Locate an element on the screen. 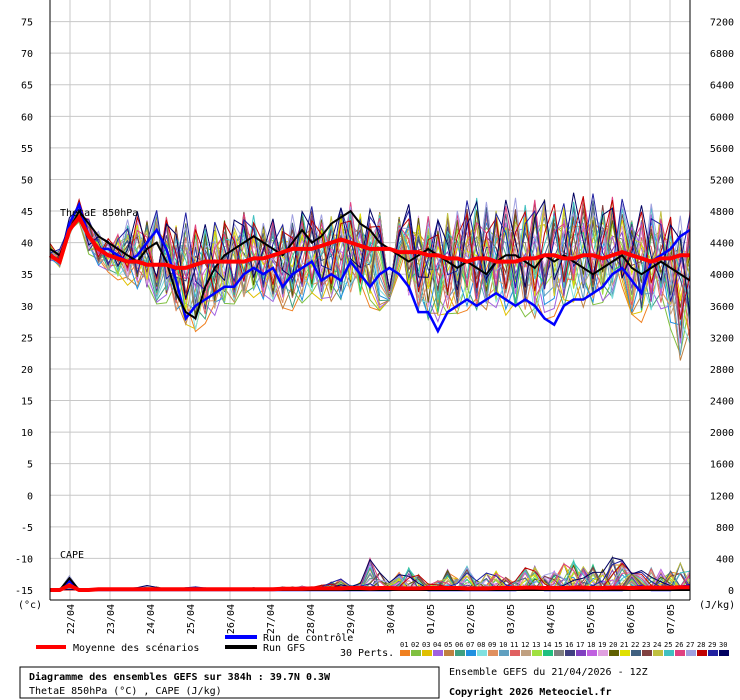 The height and width of the screenshot is (700, 740). x-tick-label: 25/04 is located at coordinates (191, 619).